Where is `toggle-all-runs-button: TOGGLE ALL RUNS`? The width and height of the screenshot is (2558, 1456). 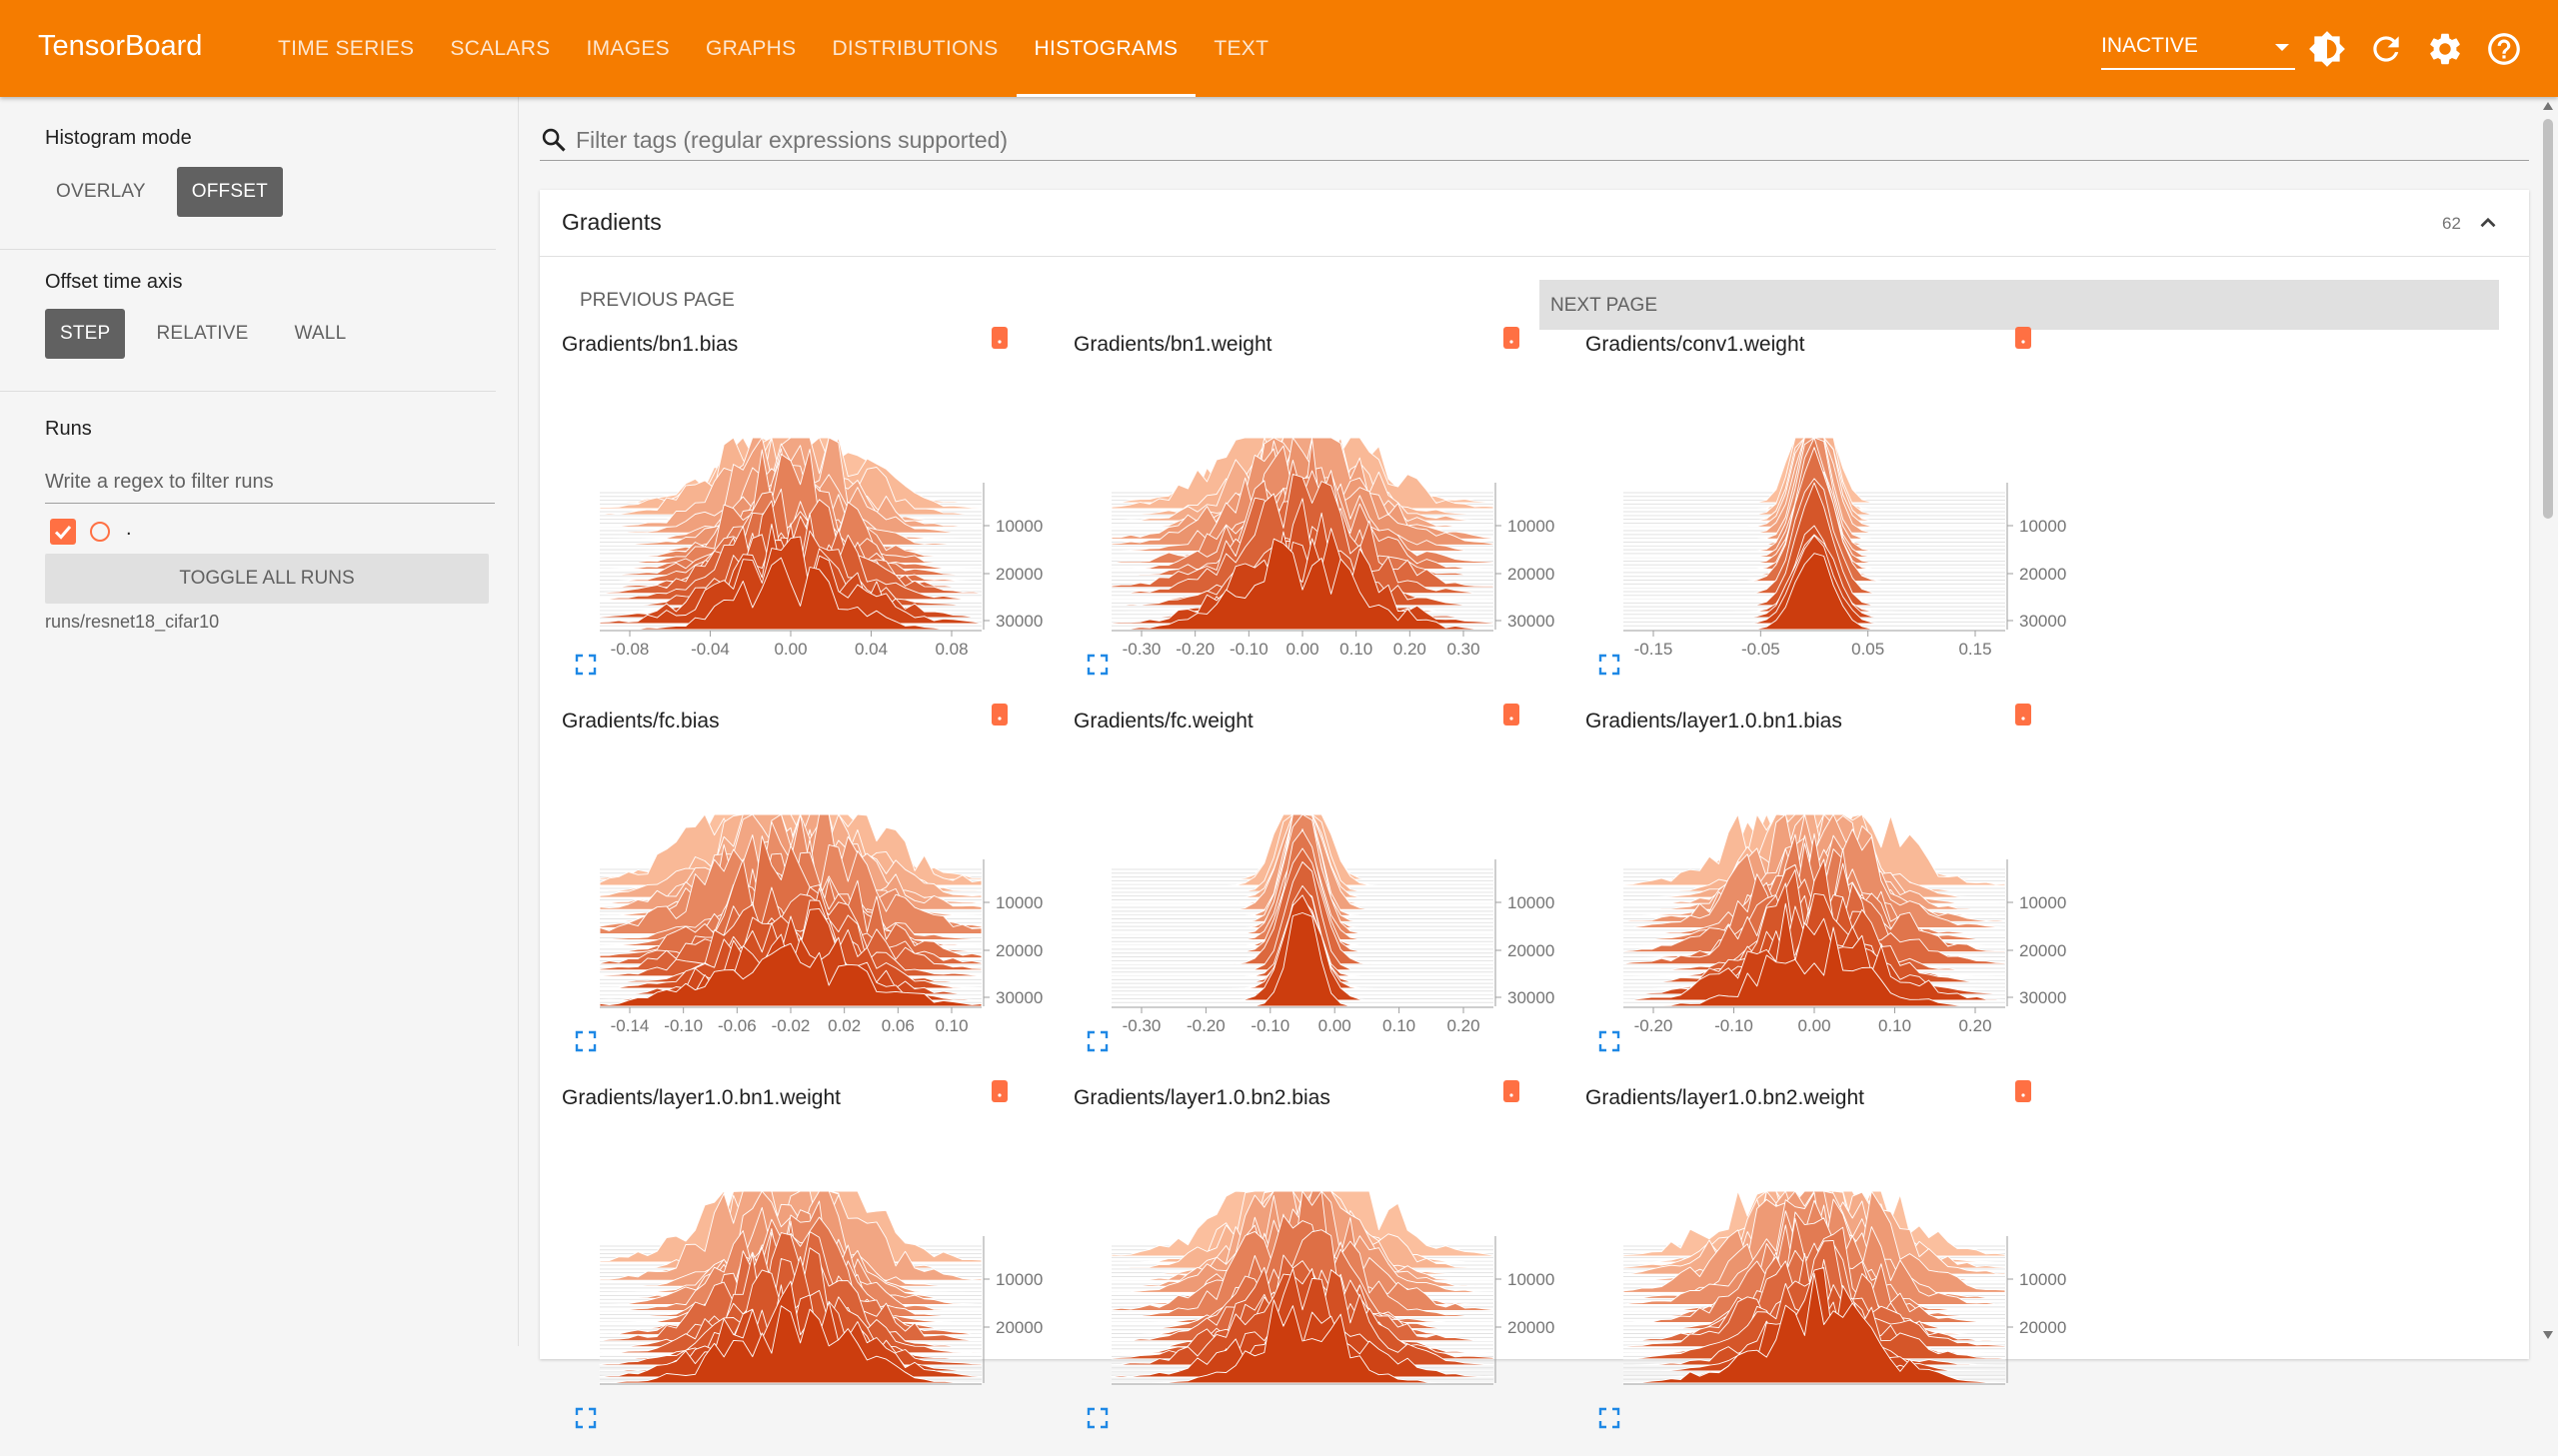
toggle-all-runs-button: TOGGLE ALL RUNS is located at coordinates (267, 579).